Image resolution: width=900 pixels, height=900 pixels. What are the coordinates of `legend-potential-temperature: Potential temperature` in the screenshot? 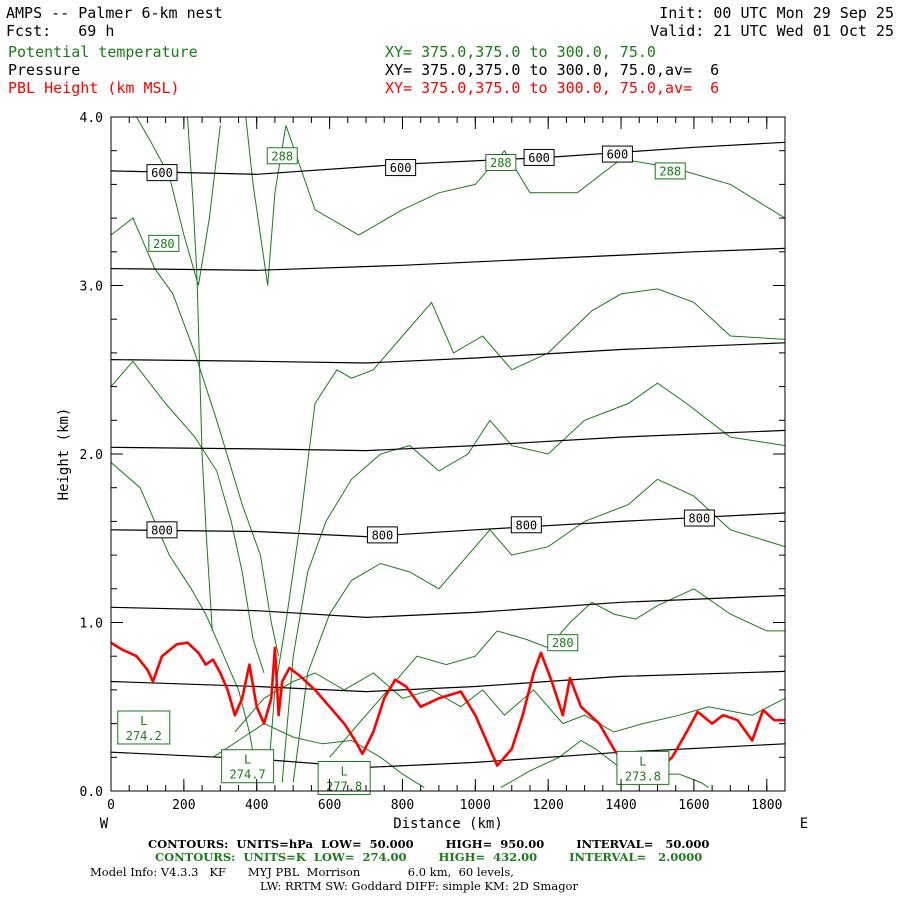 It's located at (103, 52).